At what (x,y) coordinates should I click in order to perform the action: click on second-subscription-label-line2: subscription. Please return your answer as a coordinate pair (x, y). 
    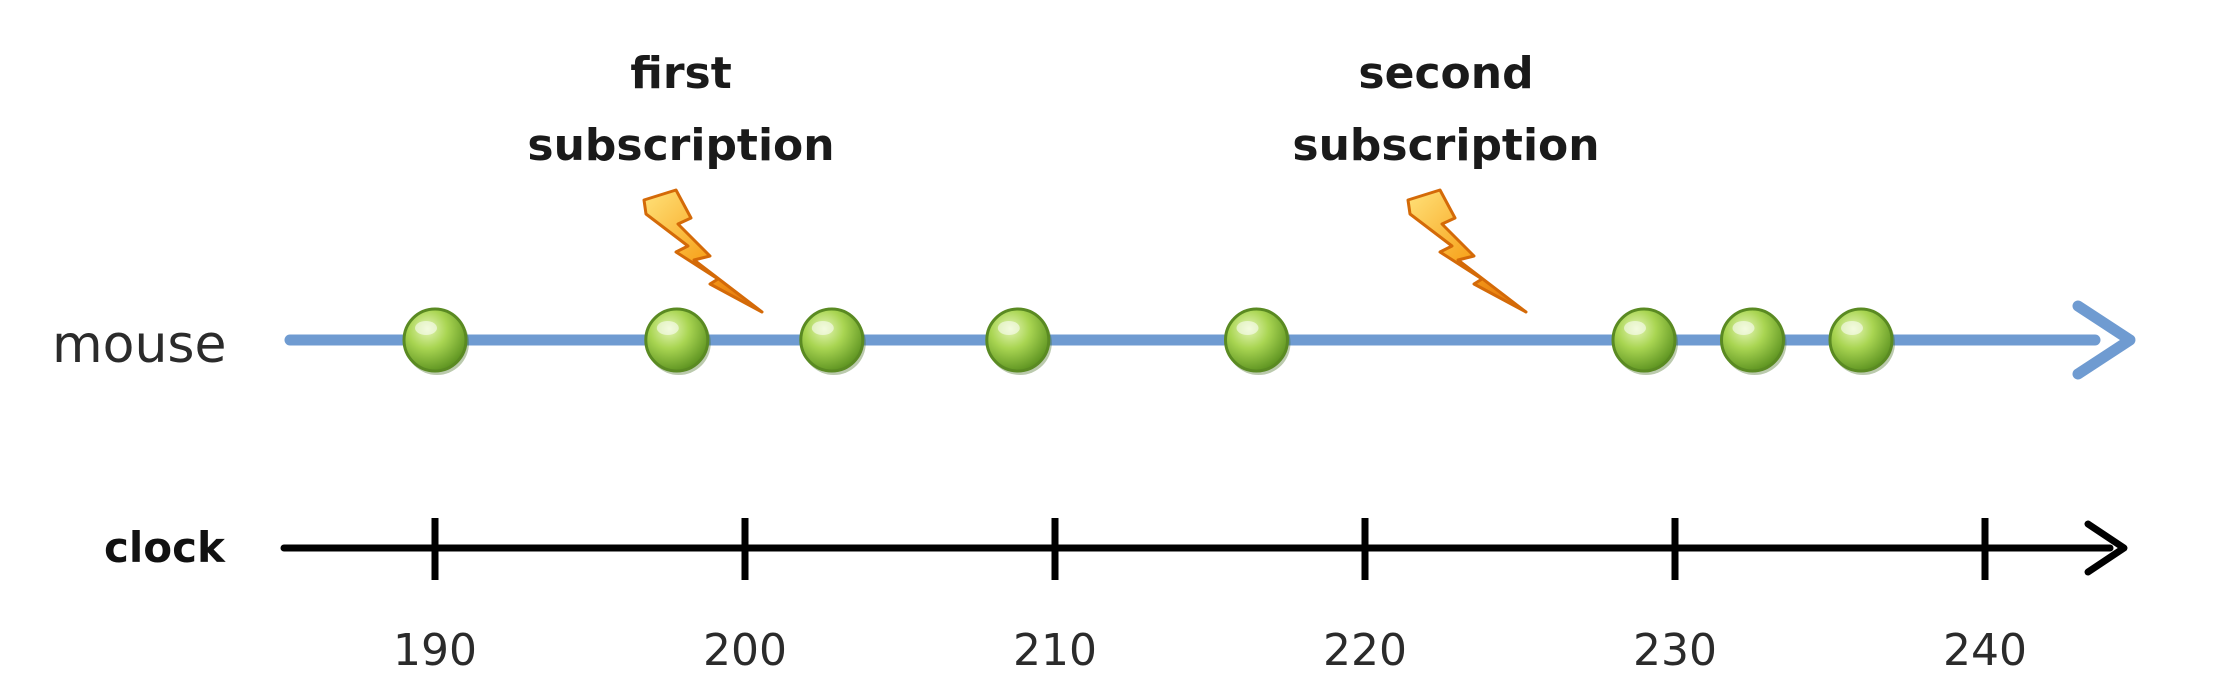
    Looking at the image, I should click on (1445, 145).